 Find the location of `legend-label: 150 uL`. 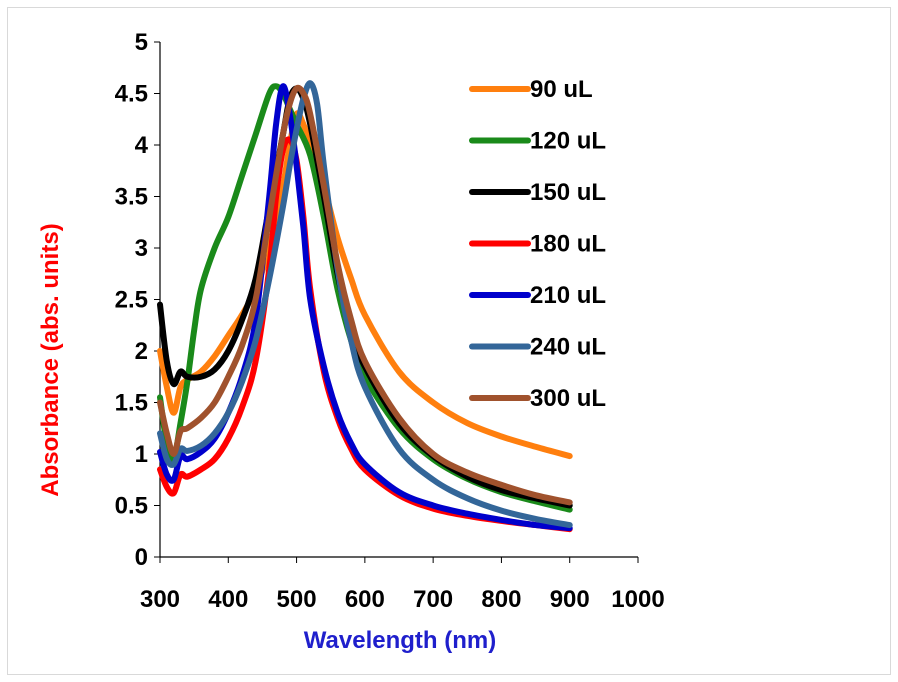

legend-label: 150 uL is located at coordinates (568, 192).